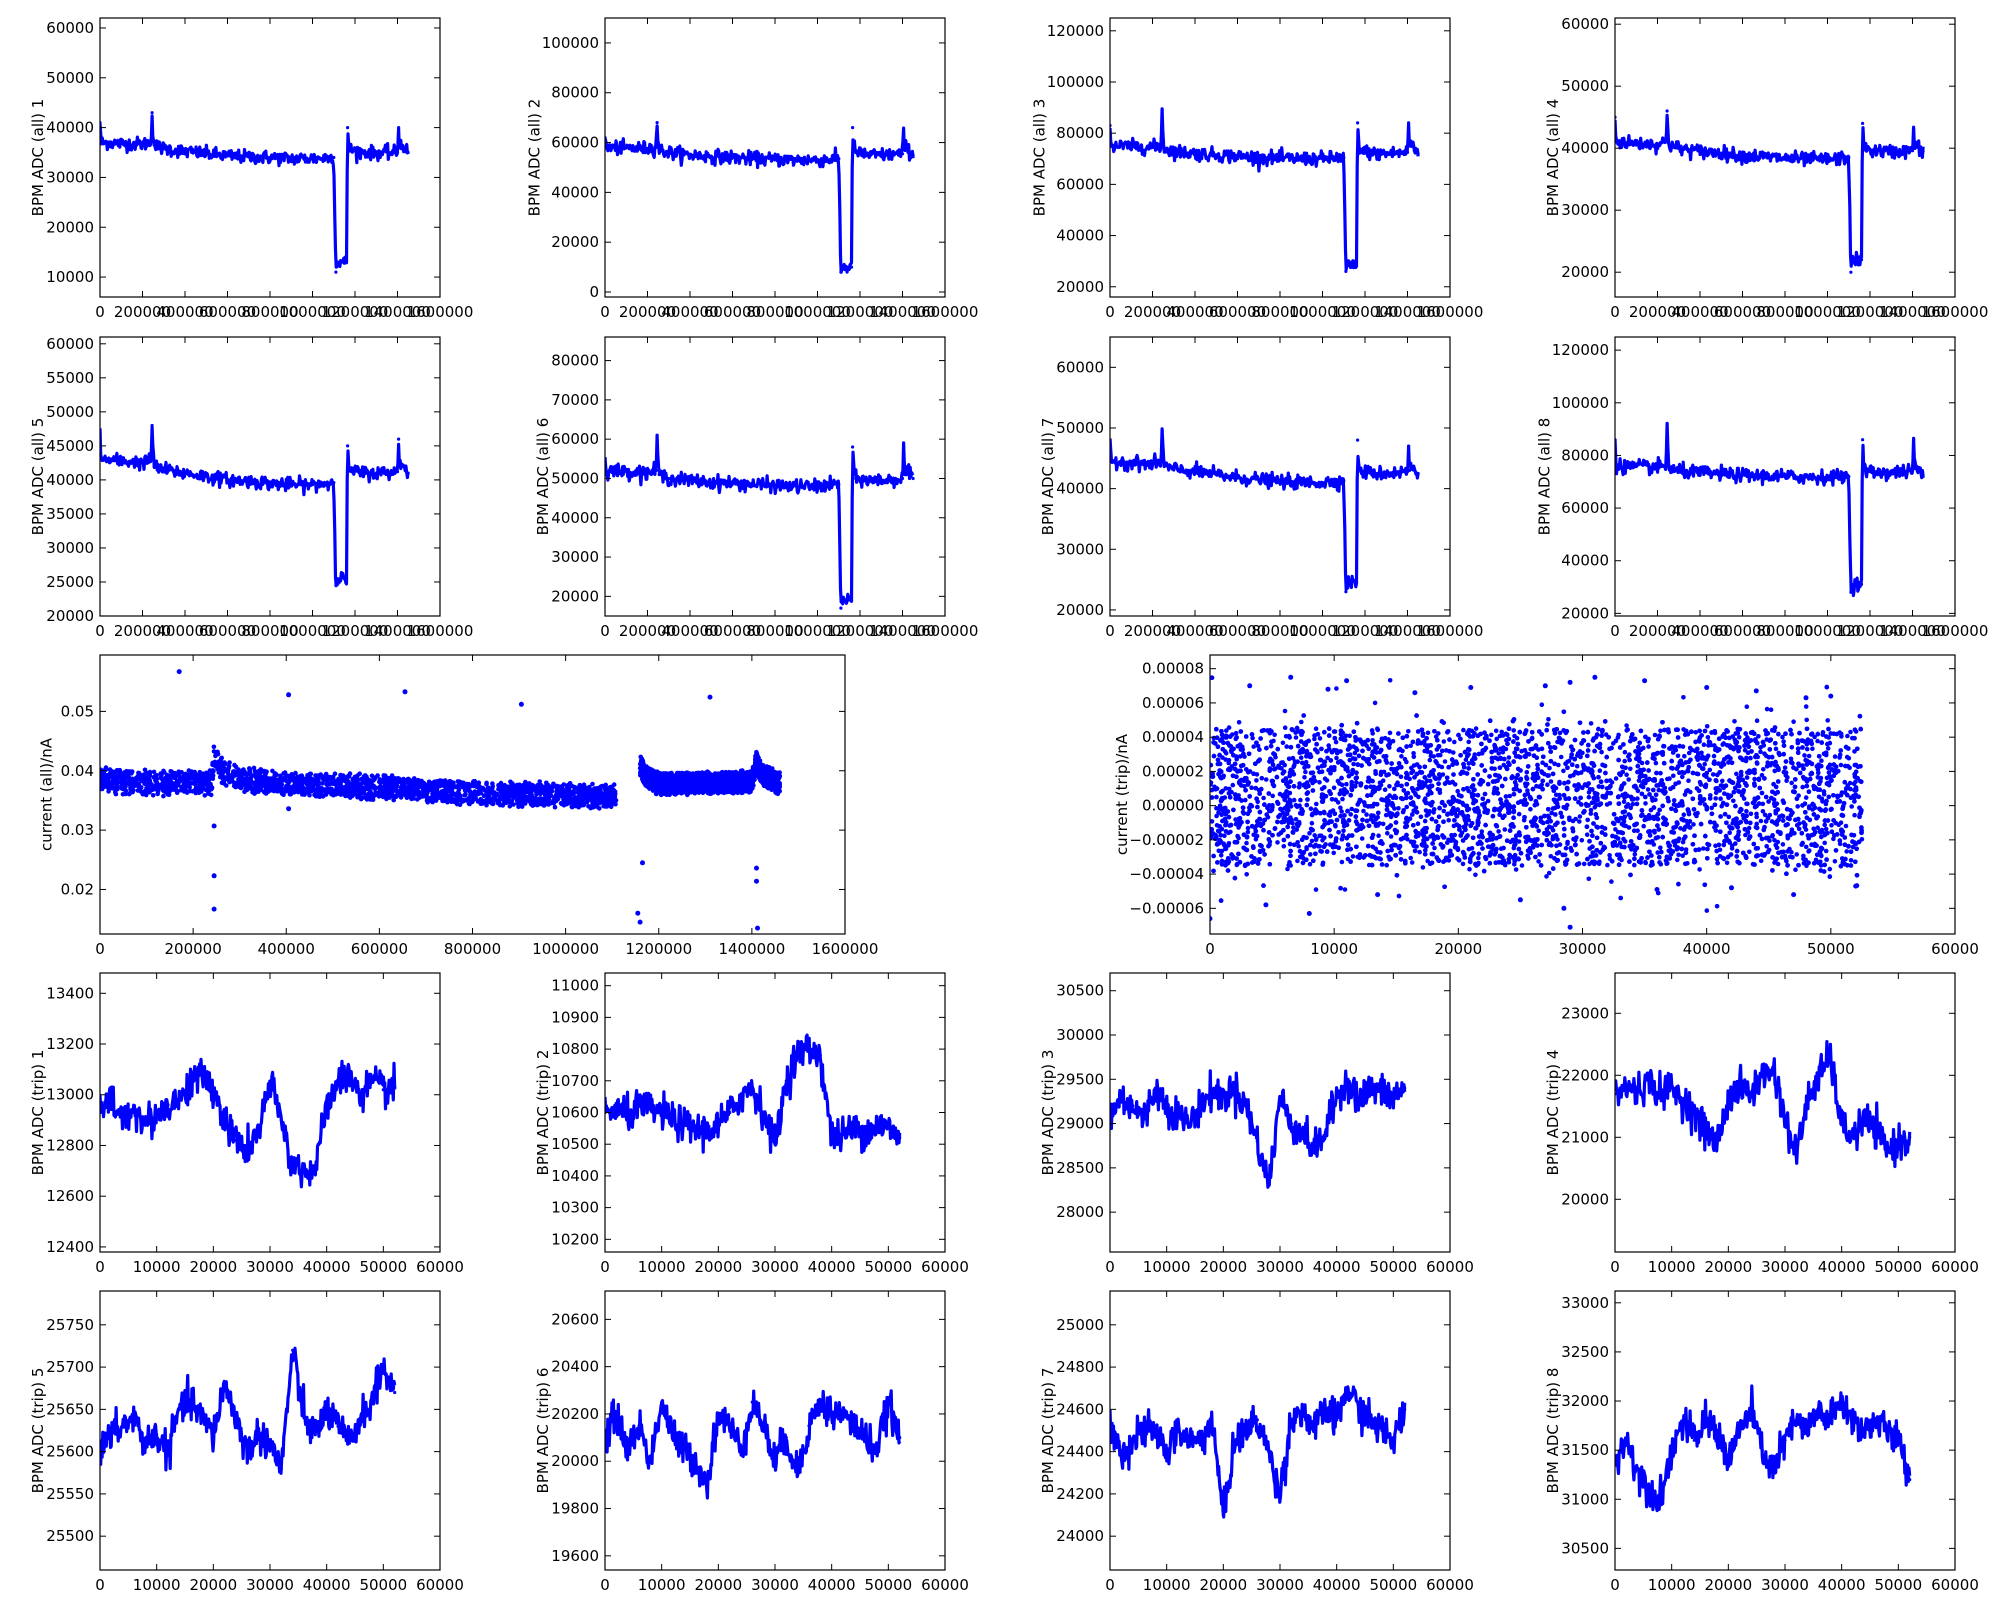  Describe the element at coordinates (1237, 312) in the screenshot. I see `x-tick-label: 600000` at that location.